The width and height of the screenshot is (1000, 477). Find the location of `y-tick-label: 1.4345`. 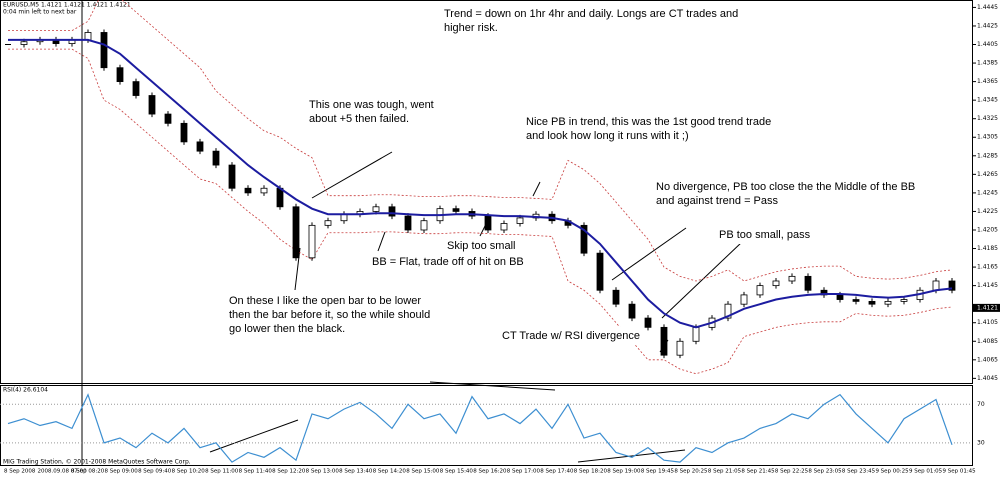

y-tick-label: 1.4345 is located at coordinates (987, 100).